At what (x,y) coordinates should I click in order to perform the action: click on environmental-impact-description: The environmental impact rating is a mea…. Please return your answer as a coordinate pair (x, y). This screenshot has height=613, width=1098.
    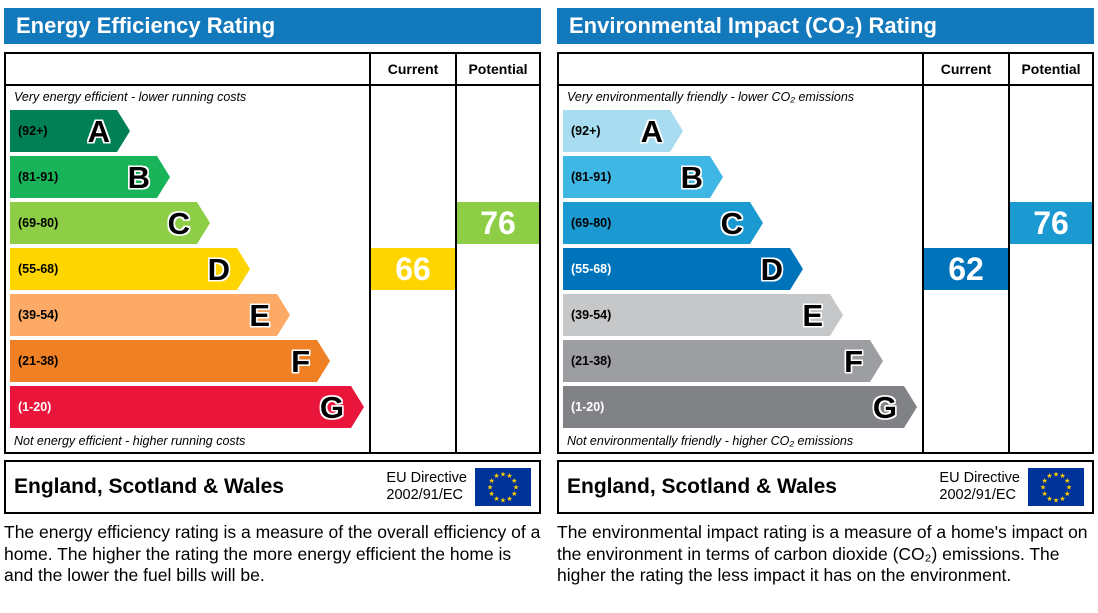
    Looking at the image, I should click on (822, 554).